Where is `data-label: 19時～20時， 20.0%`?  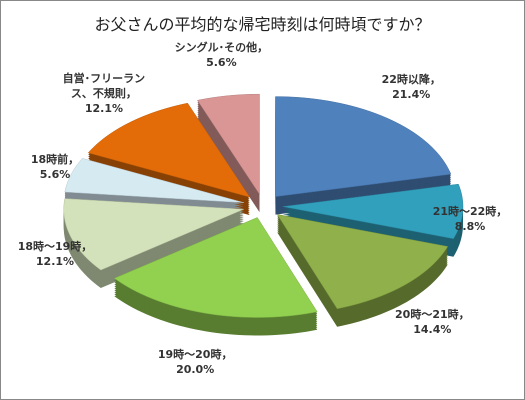
data-label: 19時～20時， 20.0% is located at coordinates (195, 362).